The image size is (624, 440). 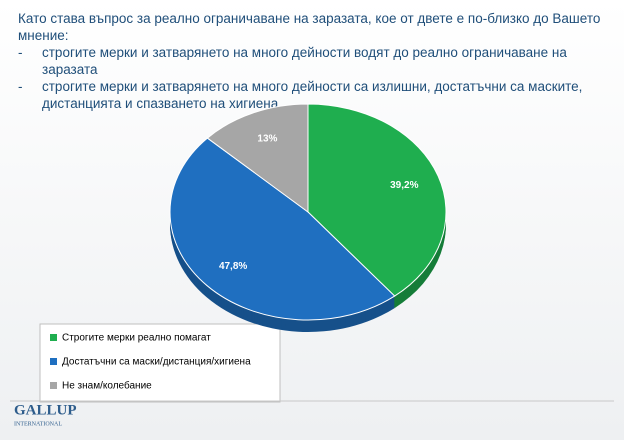 I want to click on legend-box, so click(x=160, y=363).